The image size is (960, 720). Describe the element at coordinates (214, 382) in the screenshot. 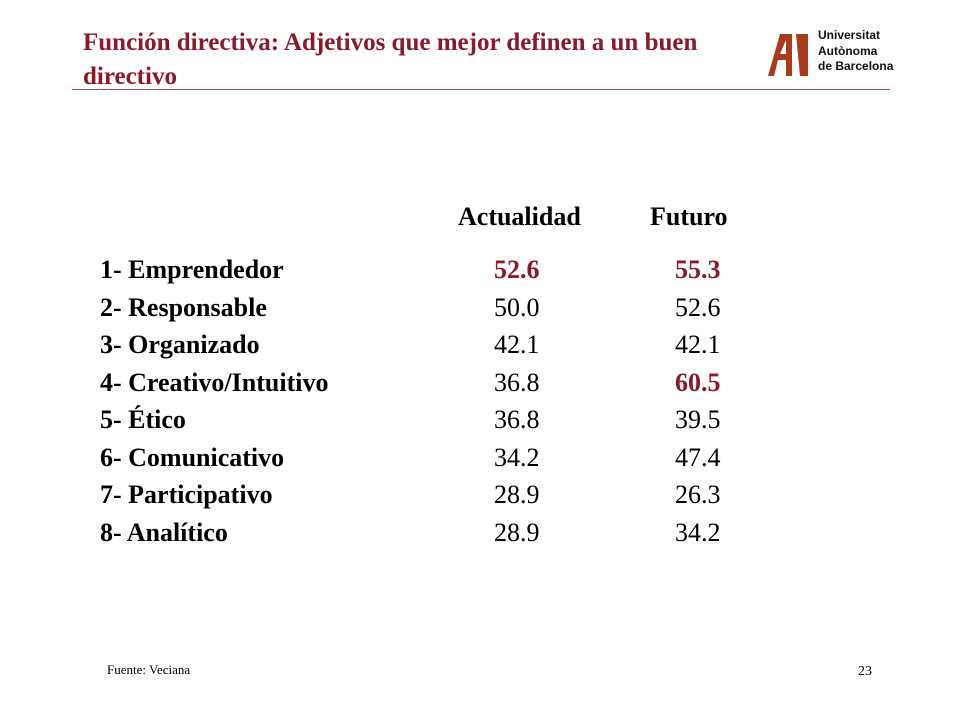

I see `row-label: 4- Creativo/Intuitivo` at that location.